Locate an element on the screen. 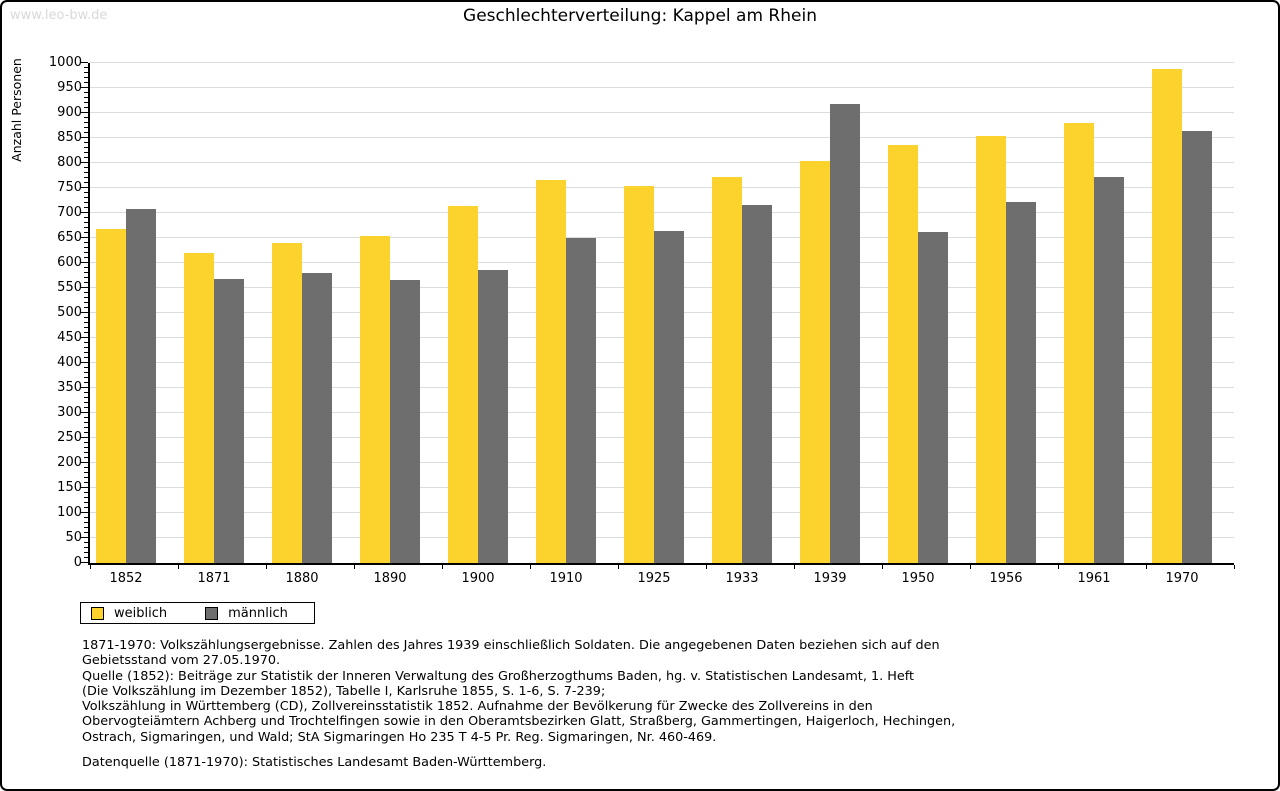 Image resolution: width=1280 pixels, height=791 pixels. bar-männlich-1880 is located at coordinates (317, 418).